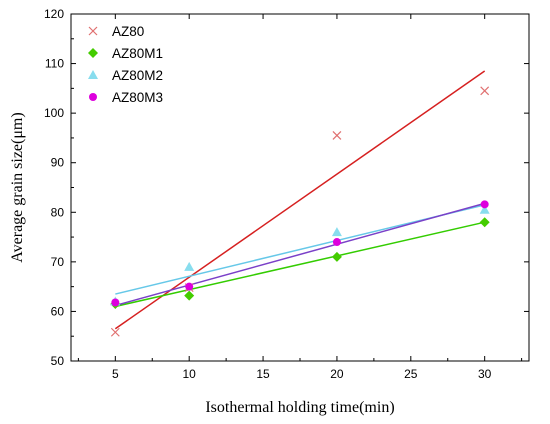  What do you see at coordinates (190, 374) in the screenshot?
I see `x-tick-label: 10` at bounding box center [190, 374].